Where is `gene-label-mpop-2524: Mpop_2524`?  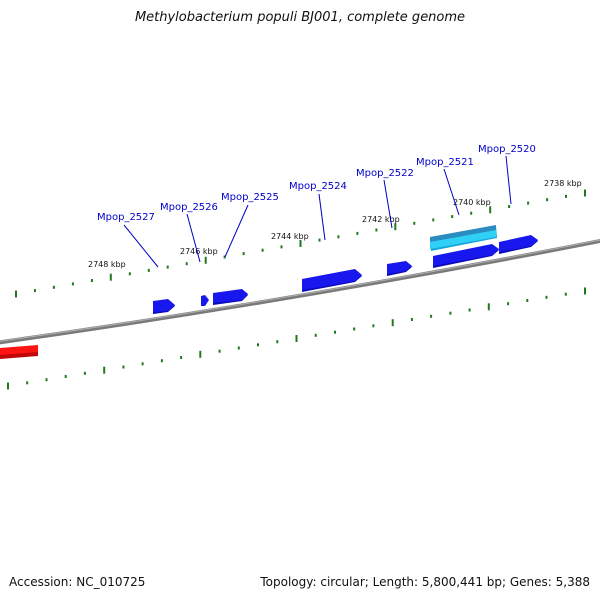
gene-label-mpop-2524: Mpop_2524 is located at coordinates (318, 186).